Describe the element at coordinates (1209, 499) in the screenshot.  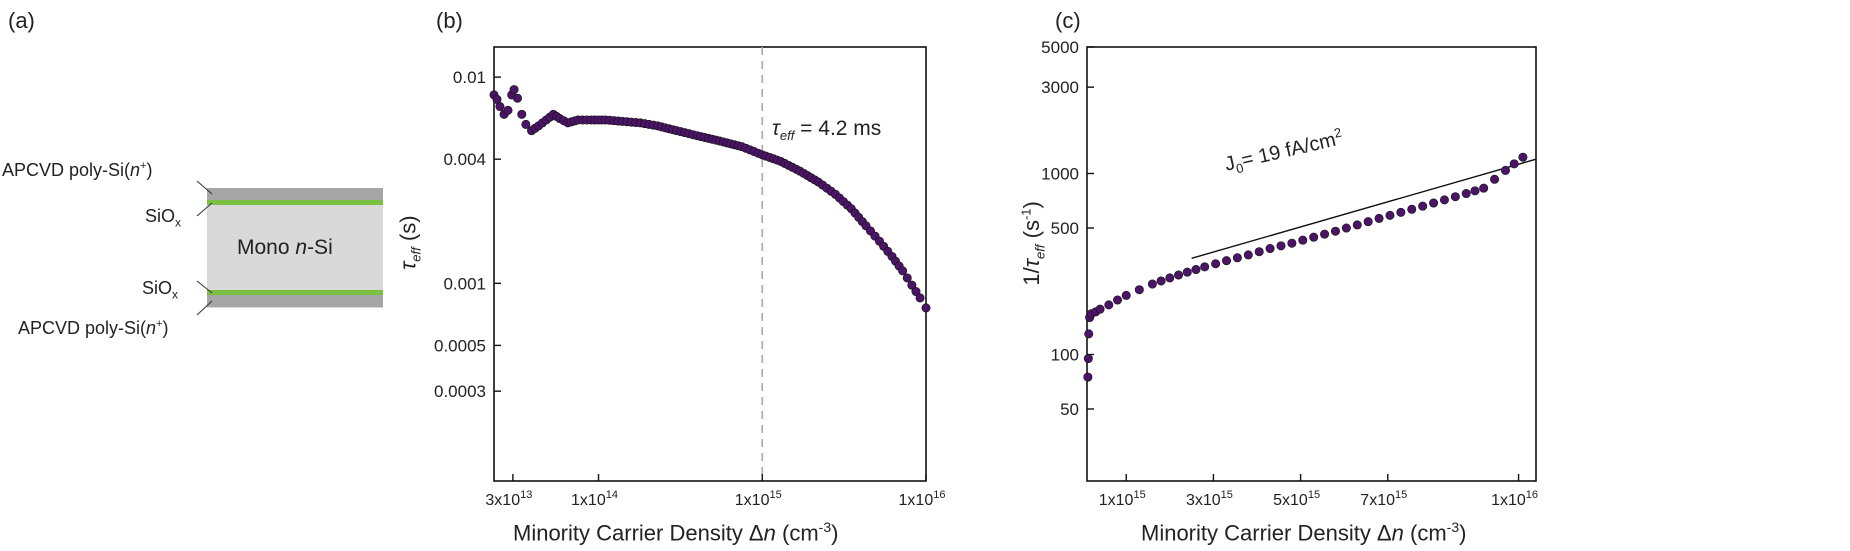
I see `chart-c-x-tick-label: 3x10¹⁵` at that location.